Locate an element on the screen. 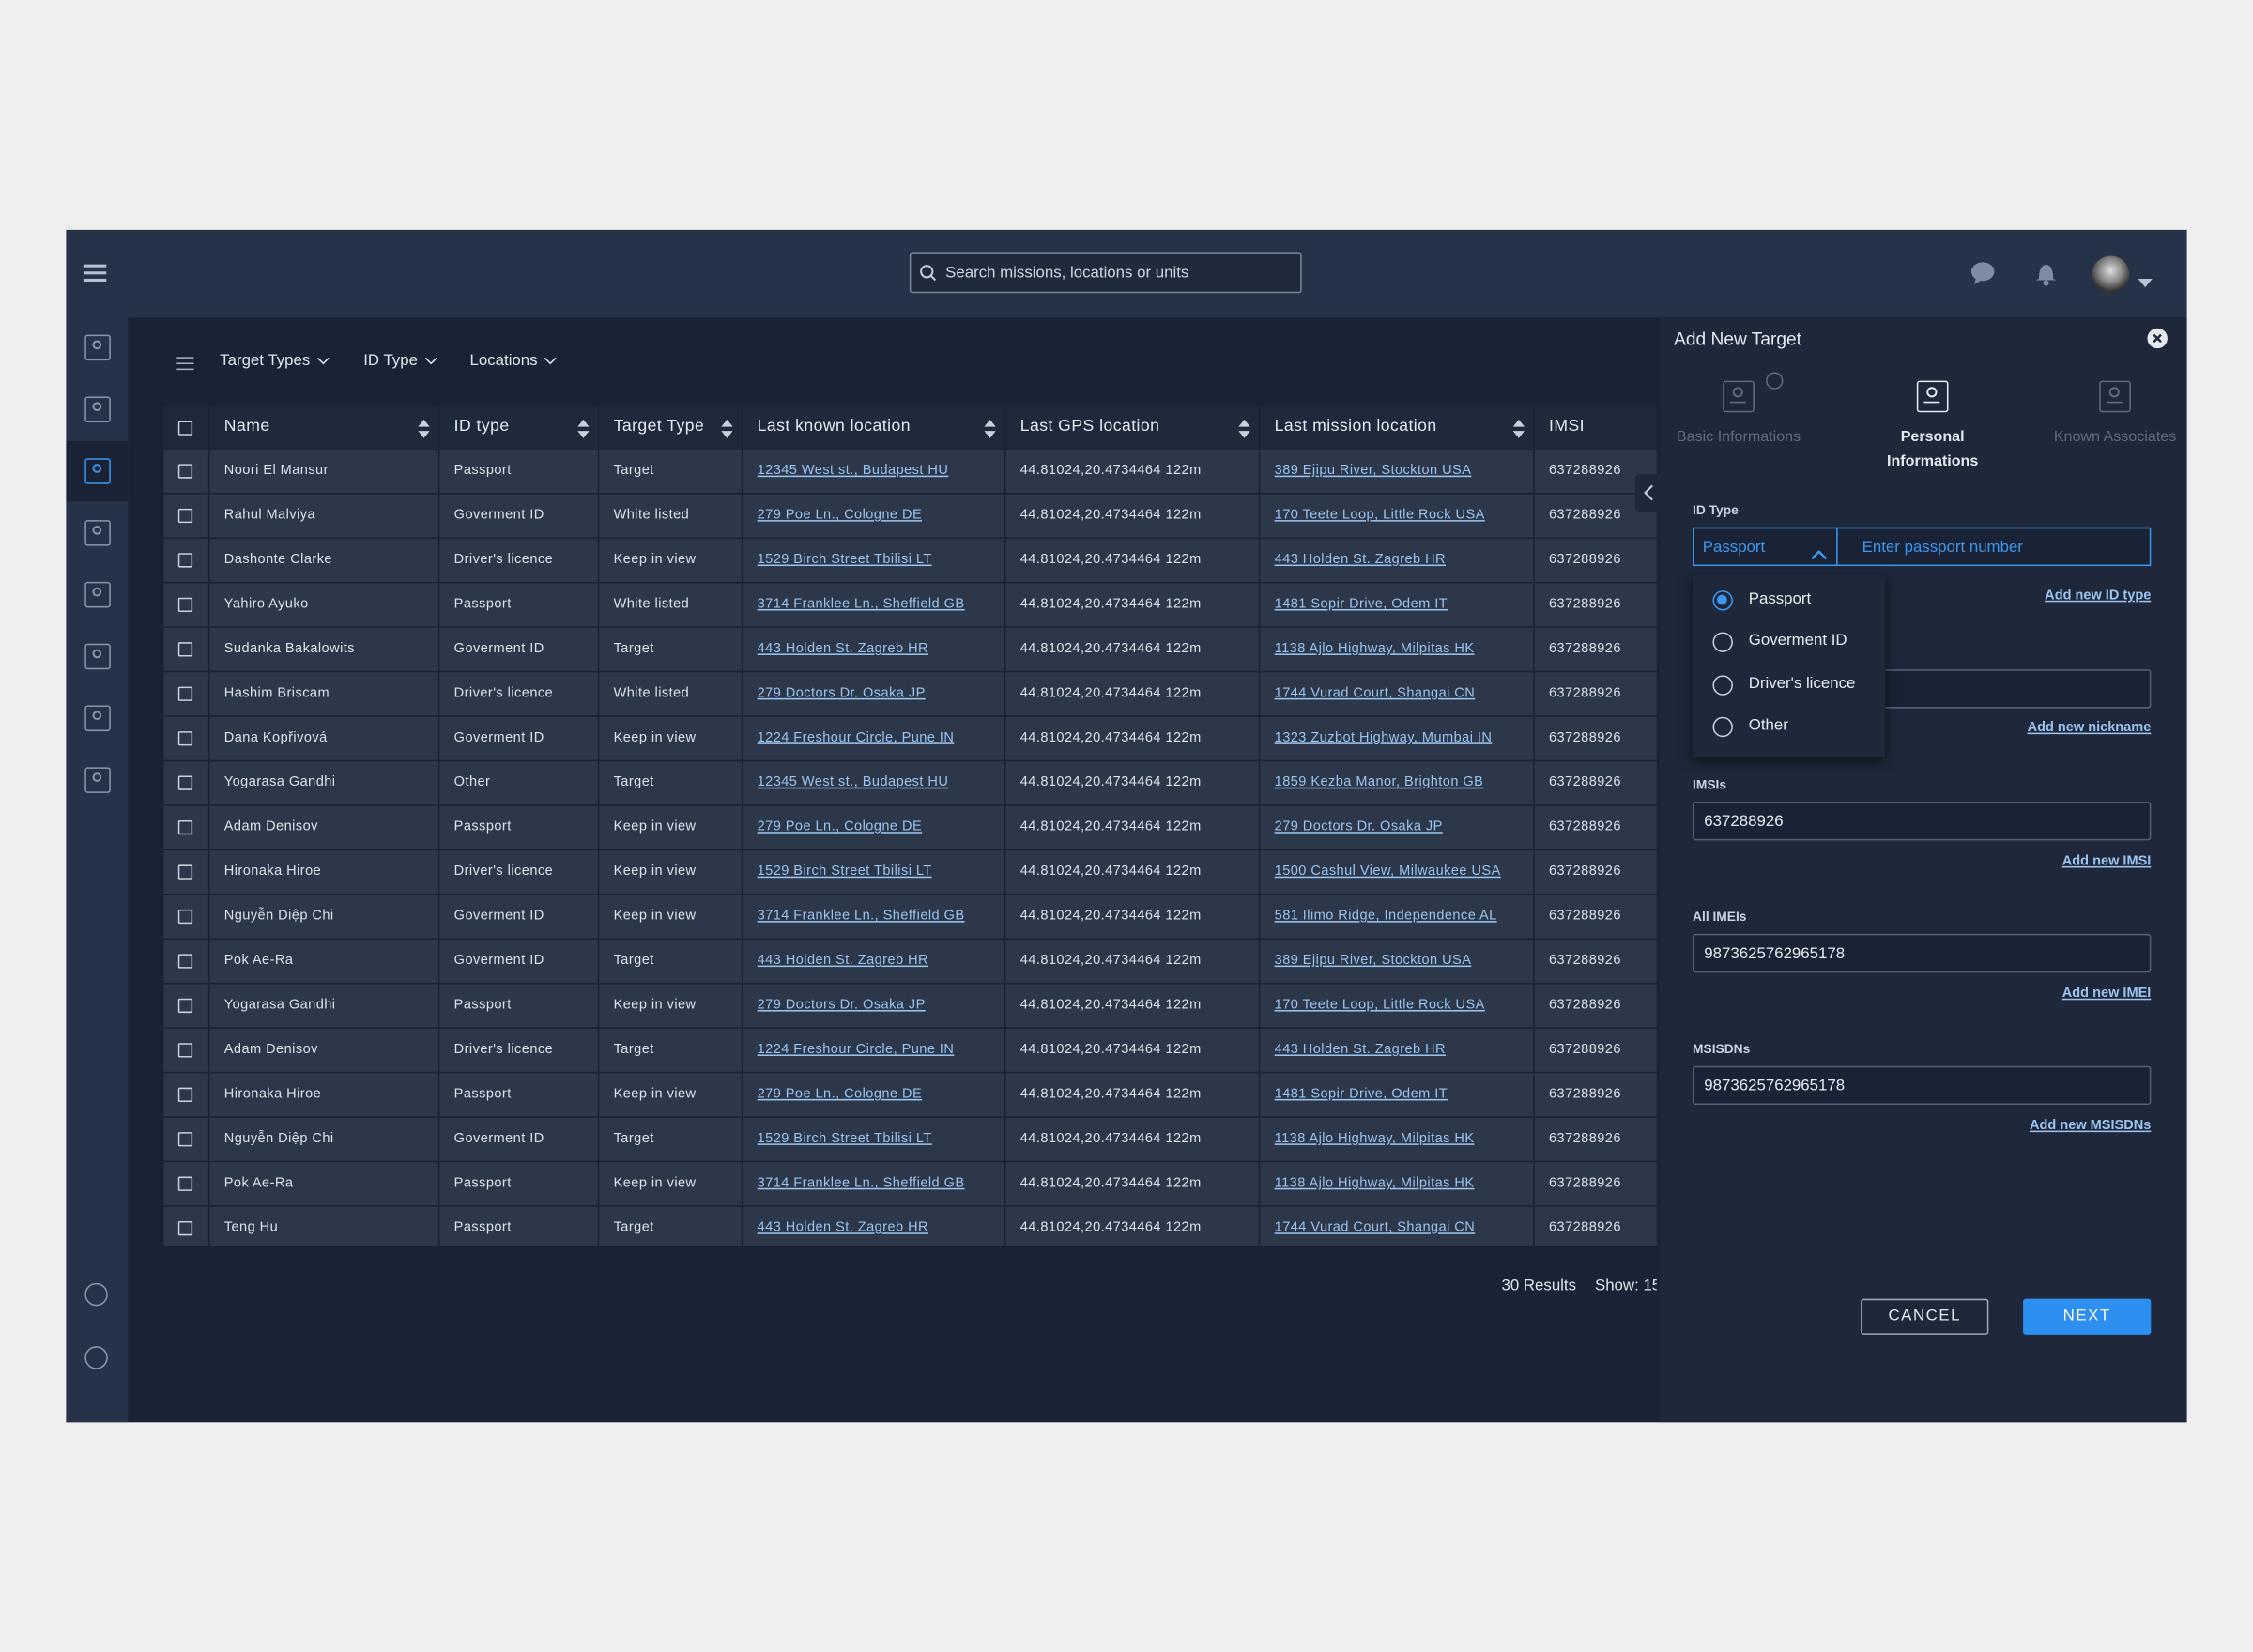 The image size is (2253, 1652). msisdn-input: 9873625762965178 is located at coordinates (1922, 1085).